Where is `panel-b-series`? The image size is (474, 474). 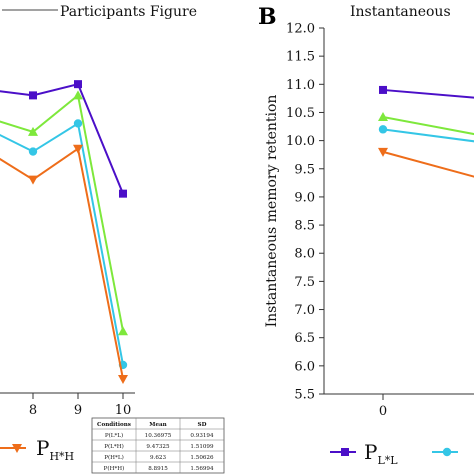 panel-b-series is located at coordinates (426, 131).